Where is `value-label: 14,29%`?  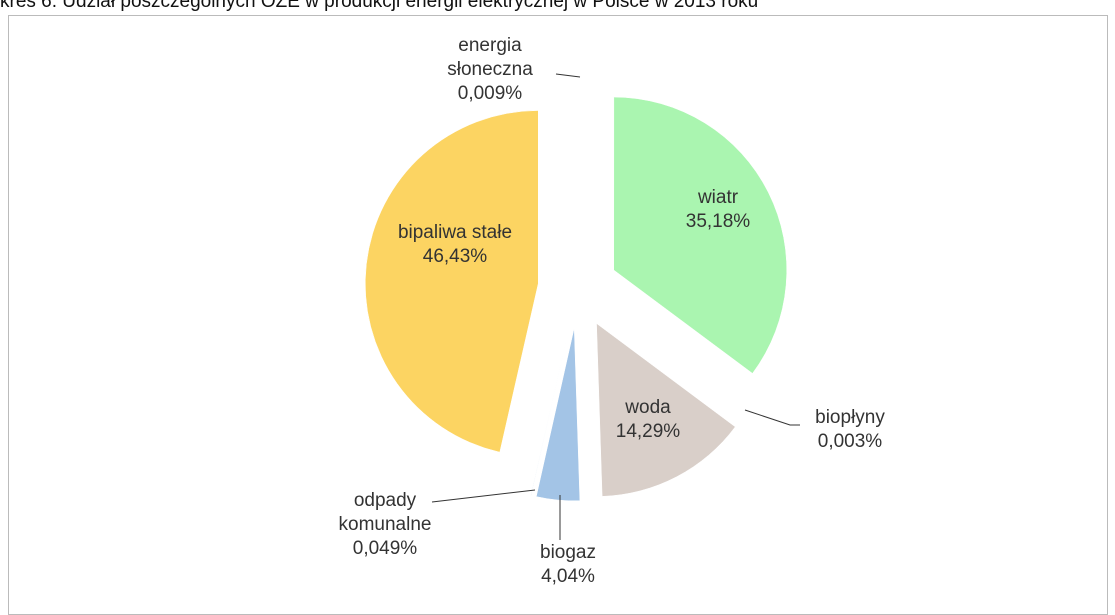
value-label: 14,29% is located at coordinates (648, 432).